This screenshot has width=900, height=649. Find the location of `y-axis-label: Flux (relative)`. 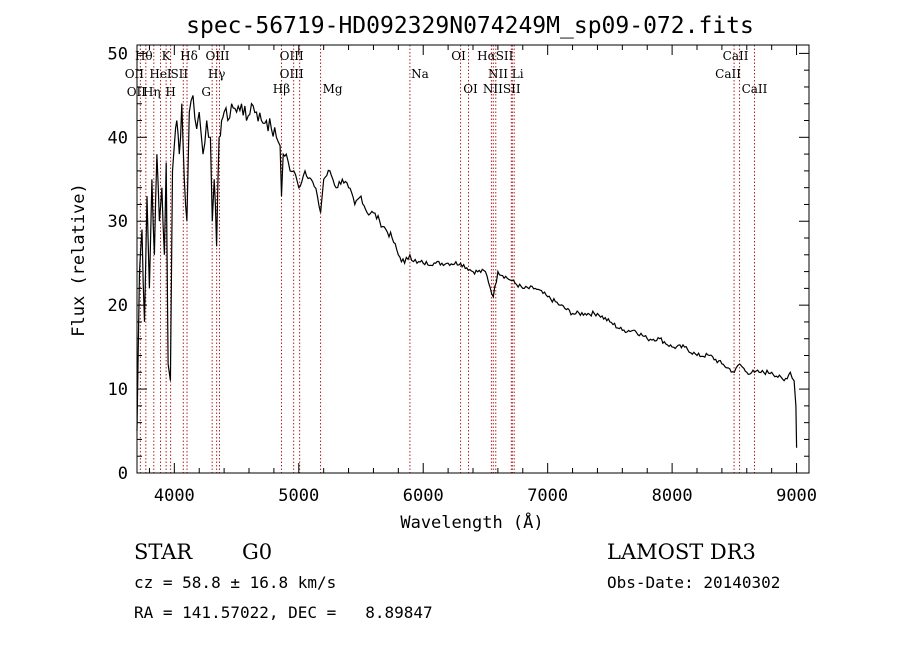

y-axis-label: Flux (relative) is located at coordinates (79, 260).